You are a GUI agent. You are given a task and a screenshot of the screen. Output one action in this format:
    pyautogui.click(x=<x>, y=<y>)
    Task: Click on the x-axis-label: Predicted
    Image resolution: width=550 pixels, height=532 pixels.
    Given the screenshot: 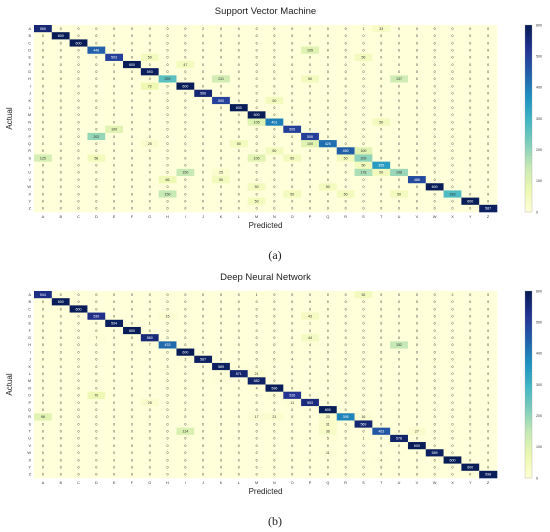 What is the action you would take?
    pyautogui.click(x=266, y=491)
    